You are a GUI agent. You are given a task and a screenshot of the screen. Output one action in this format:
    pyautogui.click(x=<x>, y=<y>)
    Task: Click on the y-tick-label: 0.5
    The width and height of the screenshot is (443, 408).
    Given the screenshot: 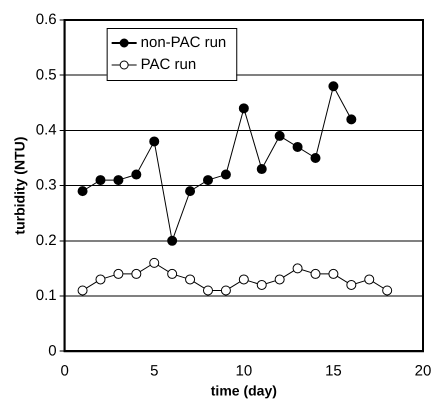 What is the action you would take?
    pyautogui.click(x=46, y=75)
    